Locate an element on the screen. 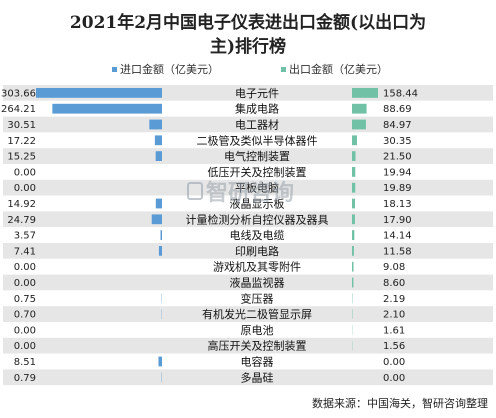 Image resolution: width=496 pixels, height=418 pixels. category-label: 集成电路 is located at coordinates (257, 109).